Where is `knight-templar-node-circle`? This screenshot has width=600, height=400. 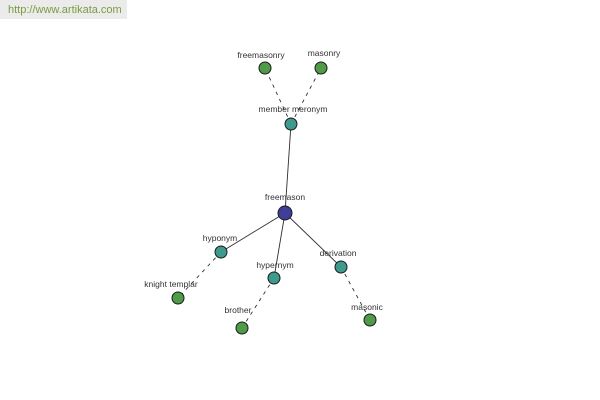
knight-templar-node-circle is located at coordinates (178, 298).